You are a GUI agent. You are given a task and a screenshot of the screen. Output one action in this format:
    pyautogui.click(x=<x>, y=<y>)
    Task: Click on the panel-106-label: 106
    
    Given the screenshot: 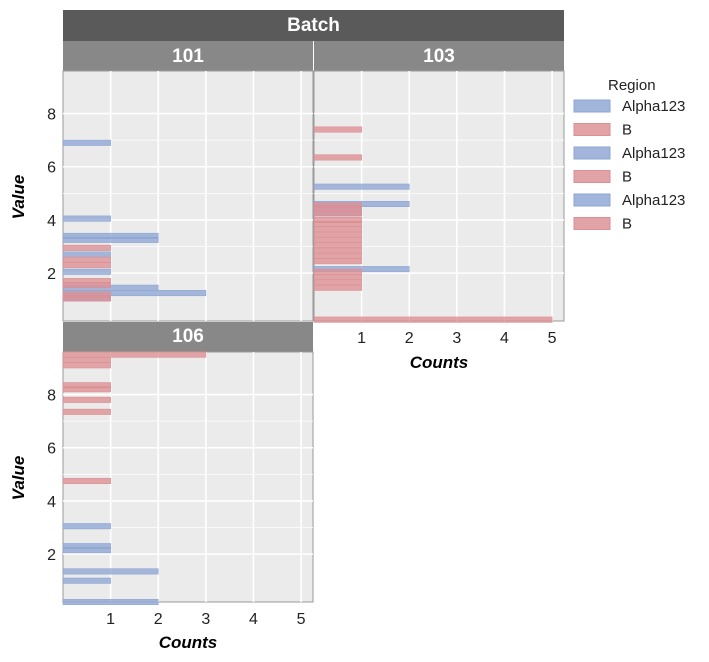 What is the action you would take?
    pyautogui.click(x=188, y=336)
    